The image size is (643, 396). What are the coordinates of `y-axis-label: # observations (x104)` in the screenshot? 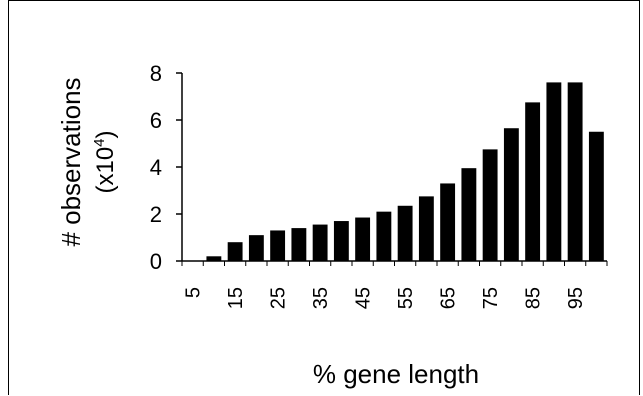 It's located at (87, 161).